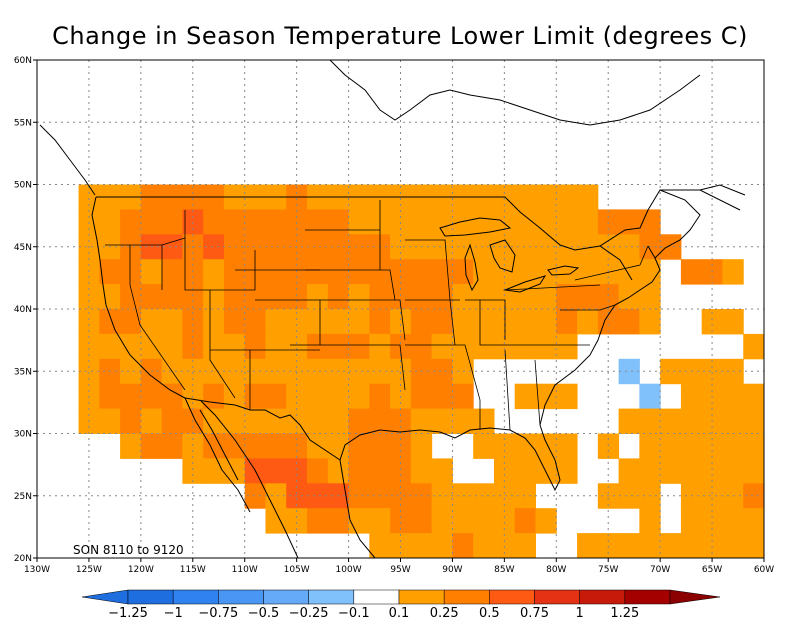  What do you see at coordinates (262, 429) in the screenshot?
I see `us-mexico-border` at bounding box center [262, 429].